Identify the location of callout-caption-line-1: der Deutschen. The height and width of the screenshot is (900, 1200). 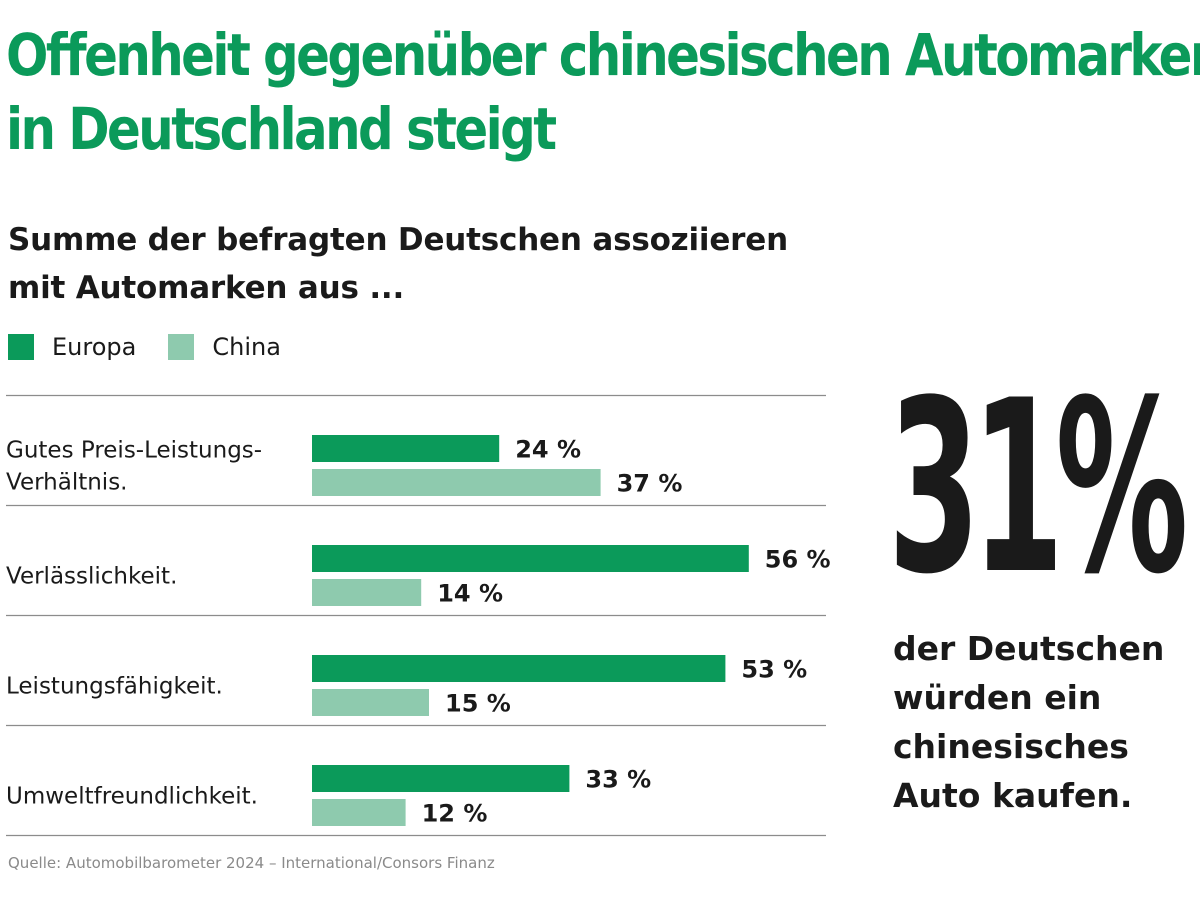
(1029, 648).